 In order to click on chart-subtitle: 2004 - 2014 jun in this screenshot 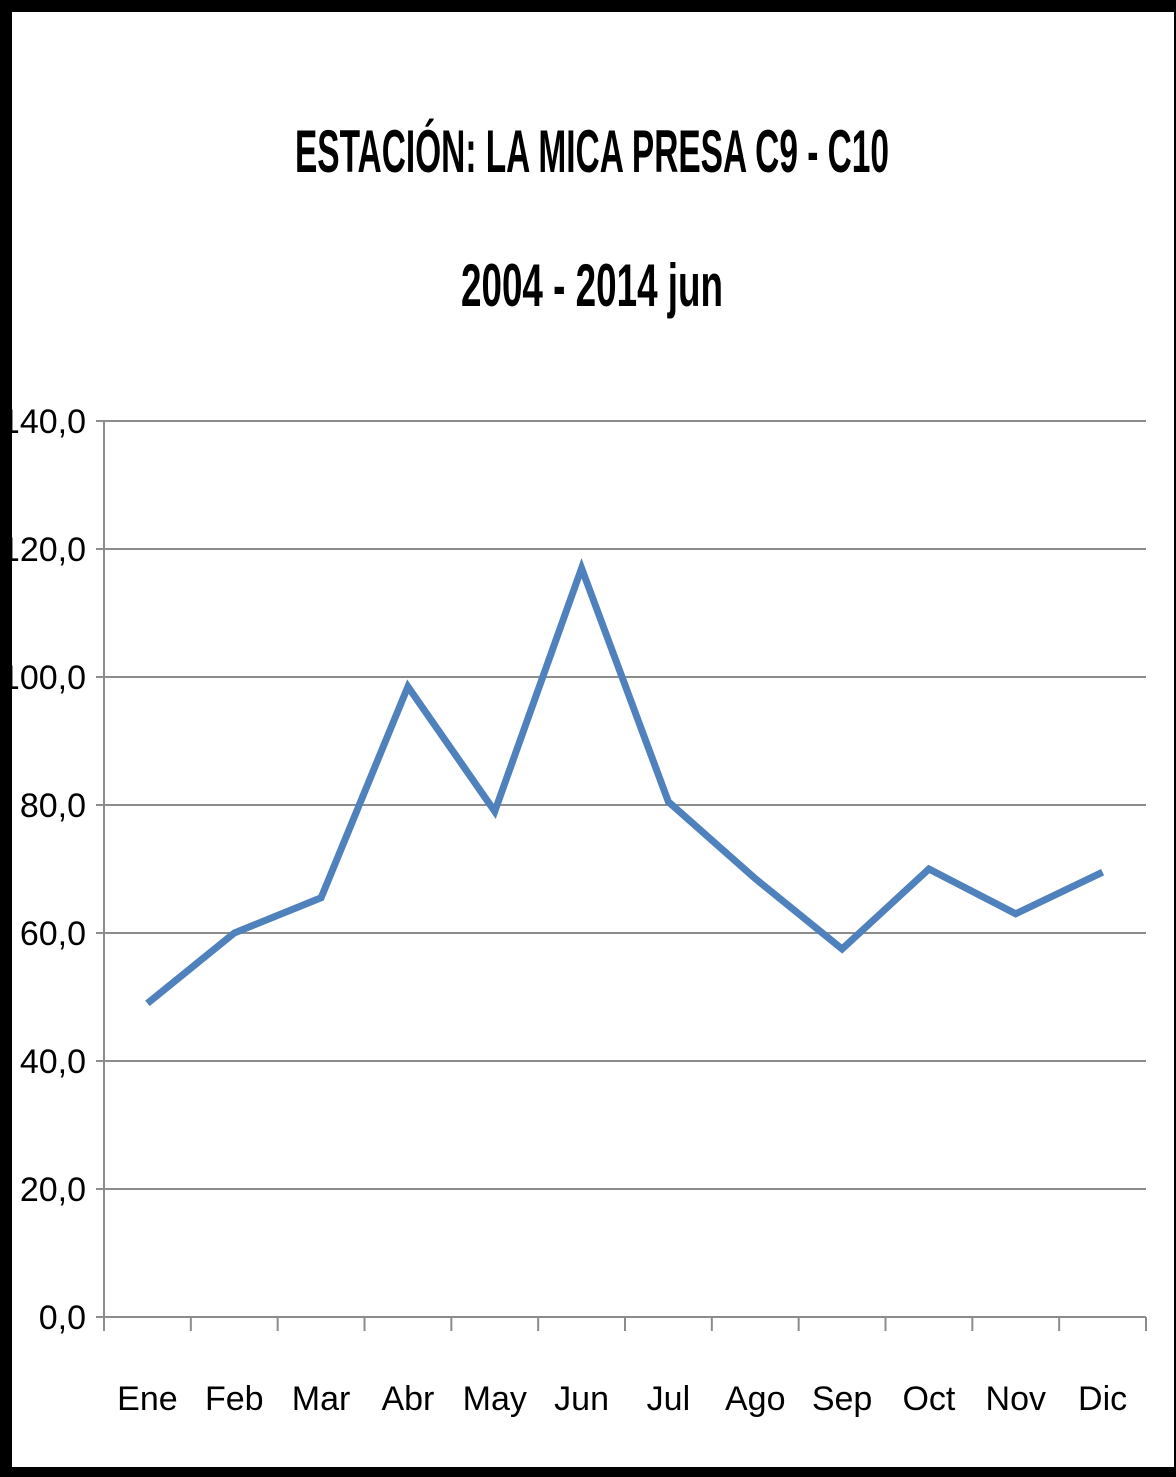, I will do `click(592, 285)`.